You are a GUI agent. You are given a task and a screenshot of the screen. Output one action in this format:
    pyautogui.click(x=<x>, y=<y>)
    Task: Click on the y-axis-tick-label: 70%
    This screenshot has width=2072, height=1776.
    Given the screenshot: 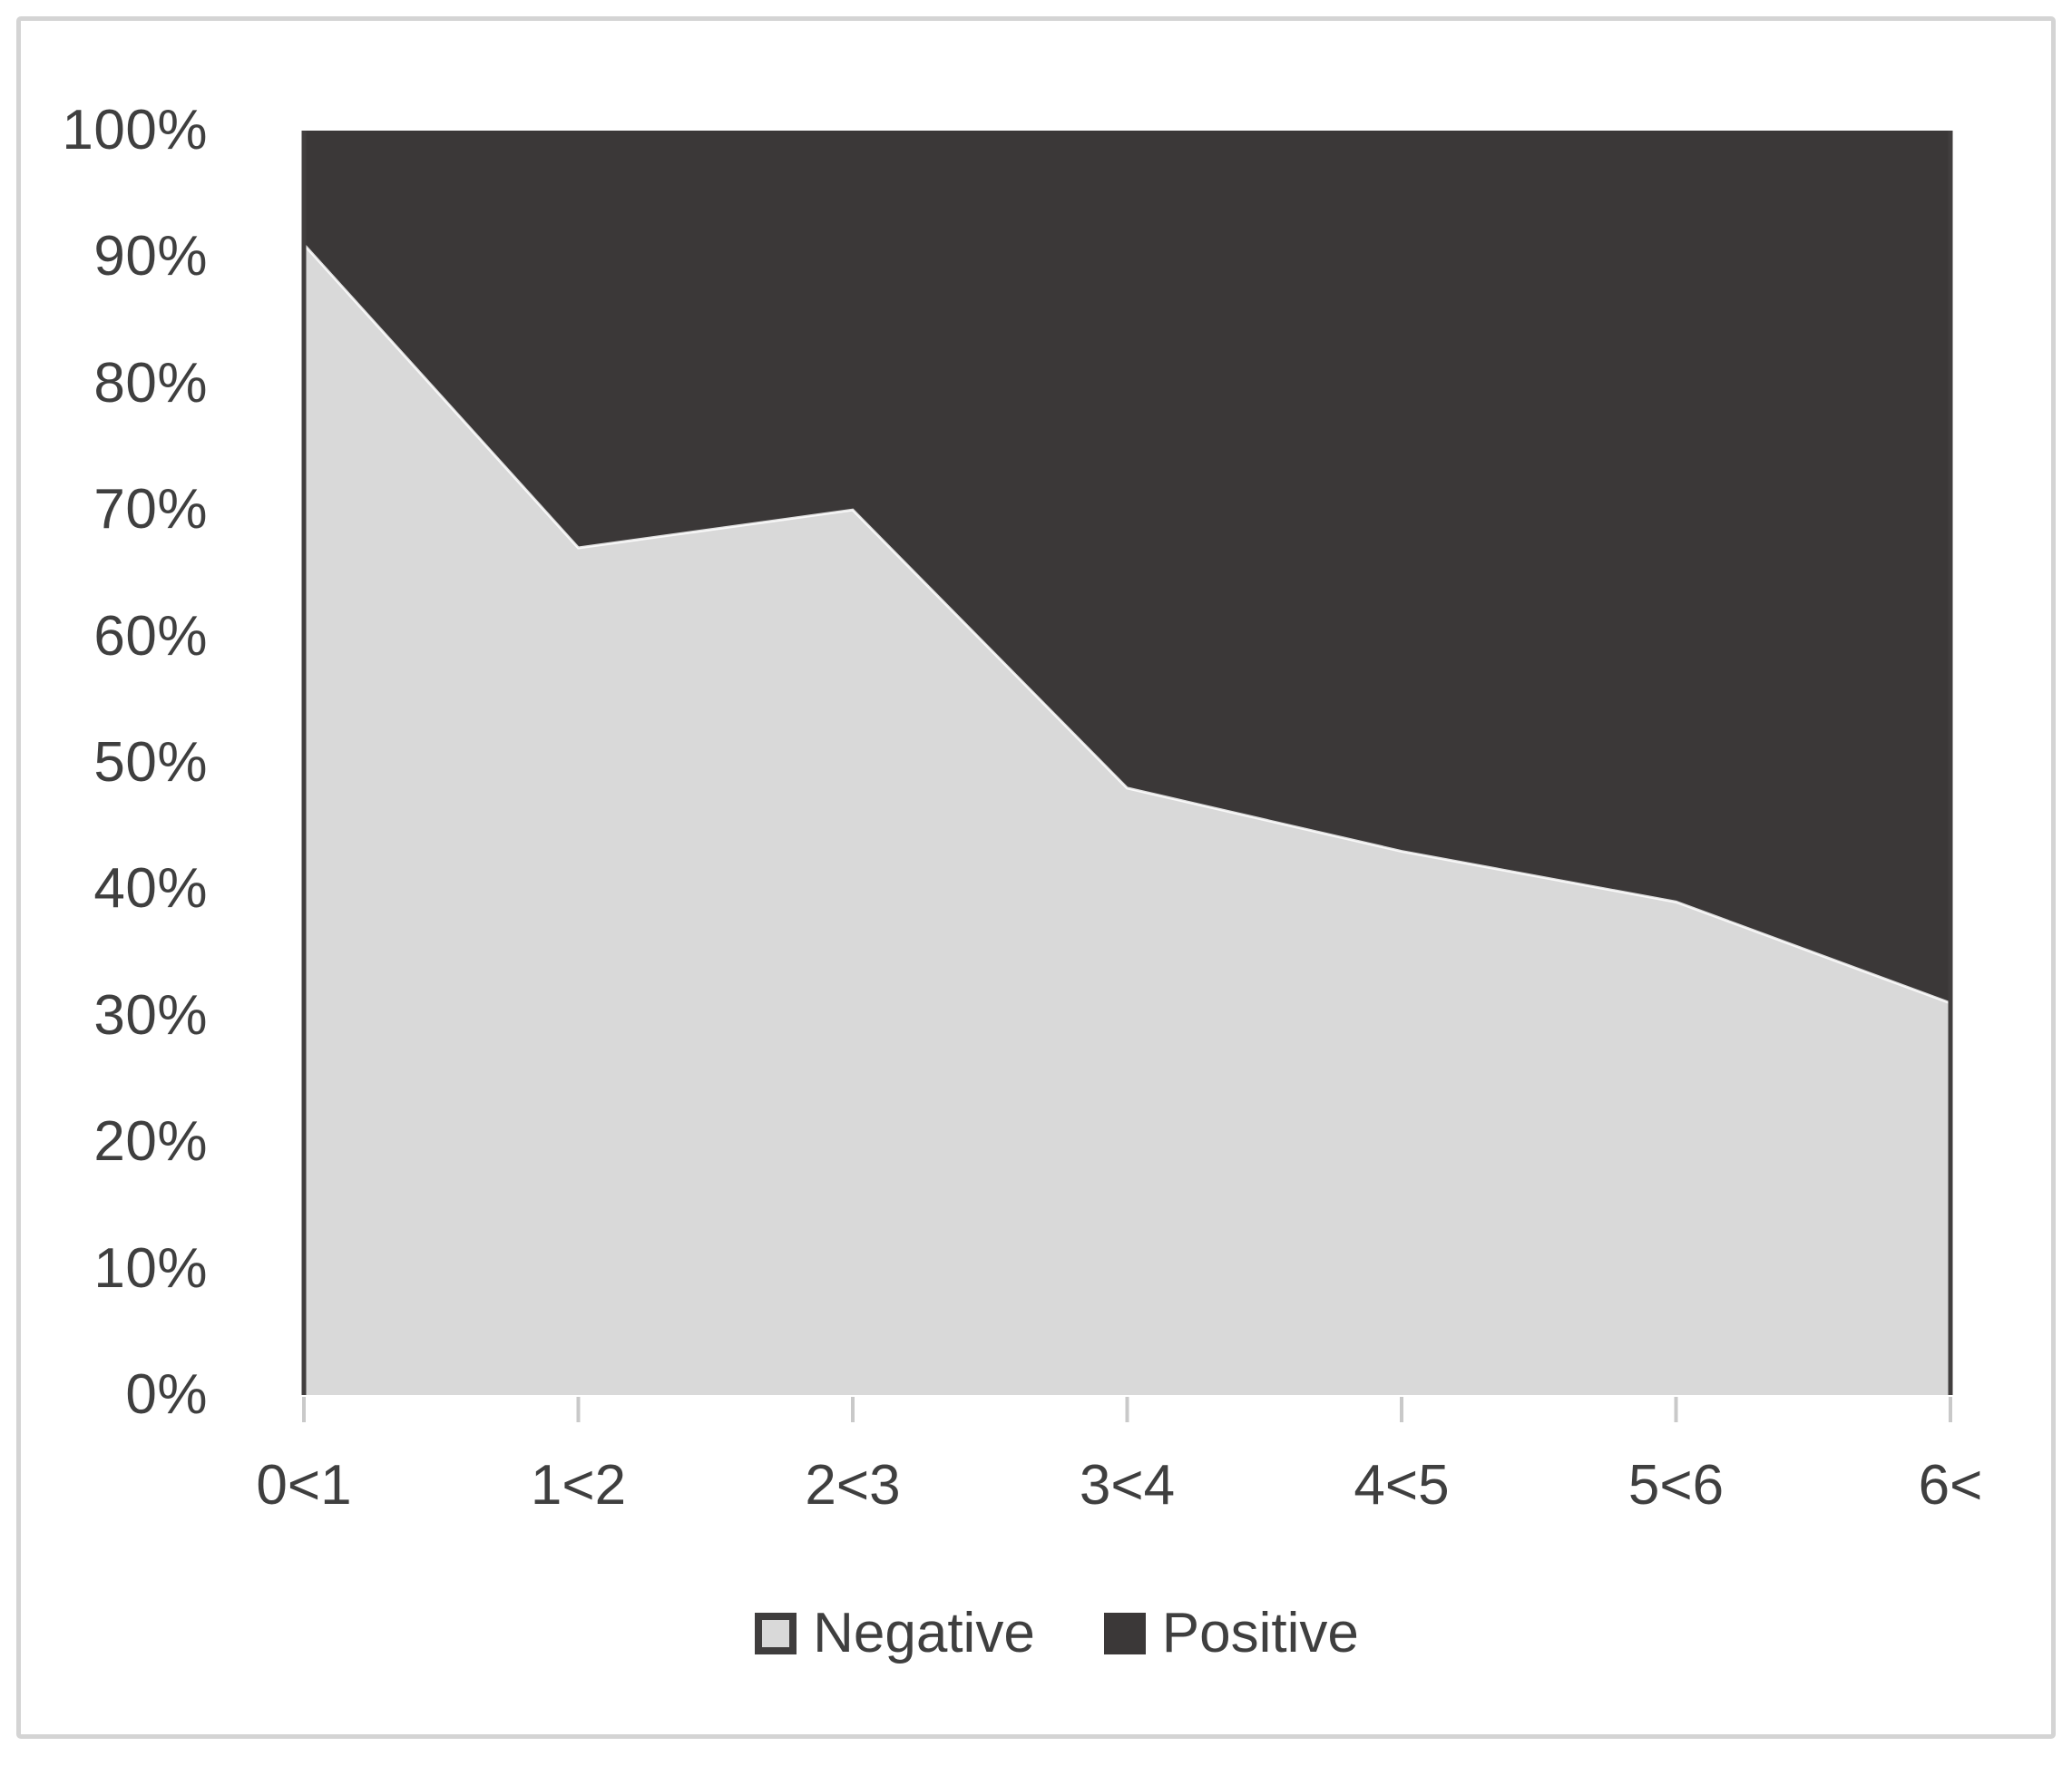 What is the action you would take?
    pyautogui.click(x=104, y=510)
    